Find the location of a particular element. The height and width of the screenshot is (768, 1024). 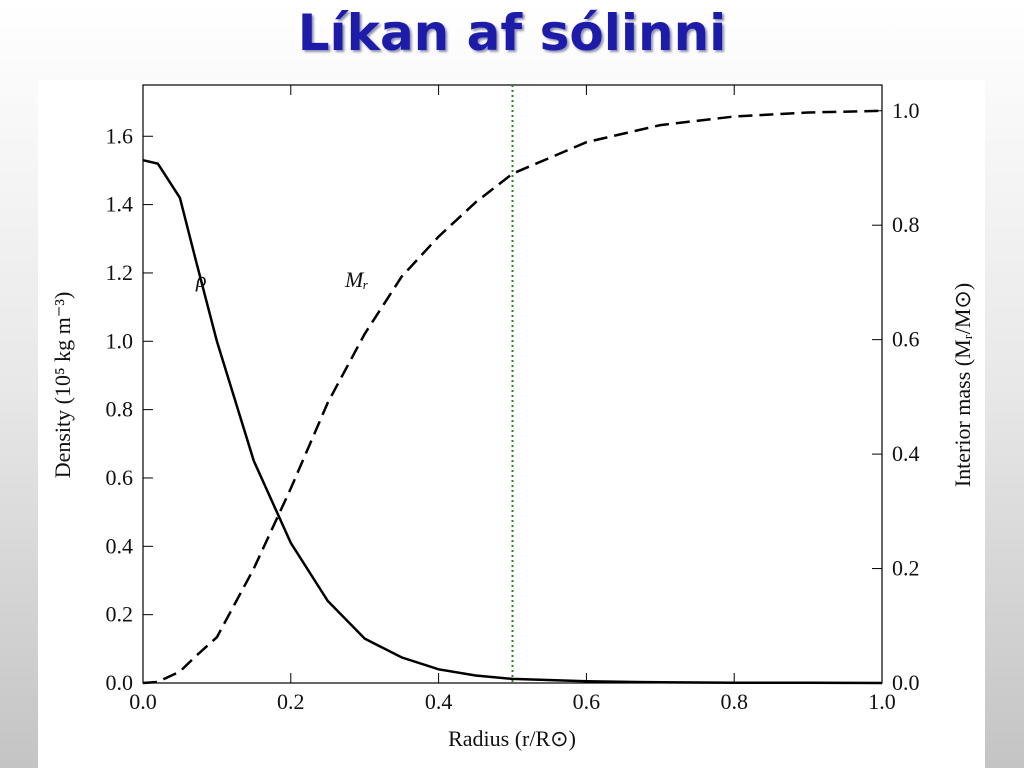

y-tick-label: 0.6 is located at coordinates (120, 477).